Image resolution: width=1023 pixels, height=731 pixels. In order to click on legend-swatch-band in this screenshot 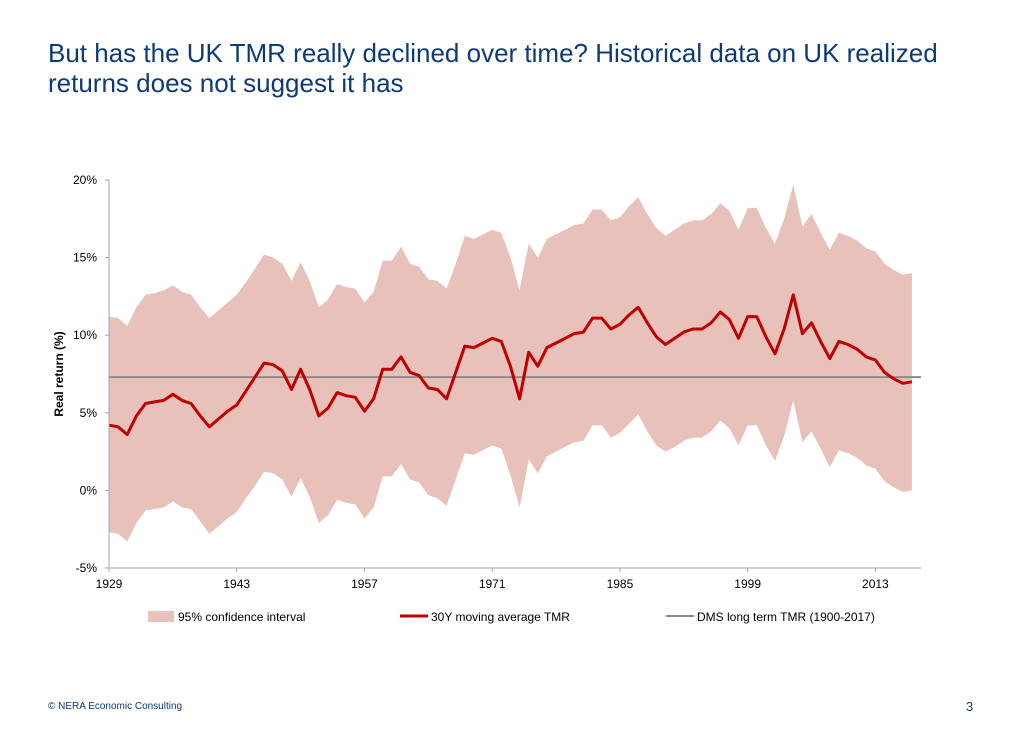, I will do `click(161, 616)`.